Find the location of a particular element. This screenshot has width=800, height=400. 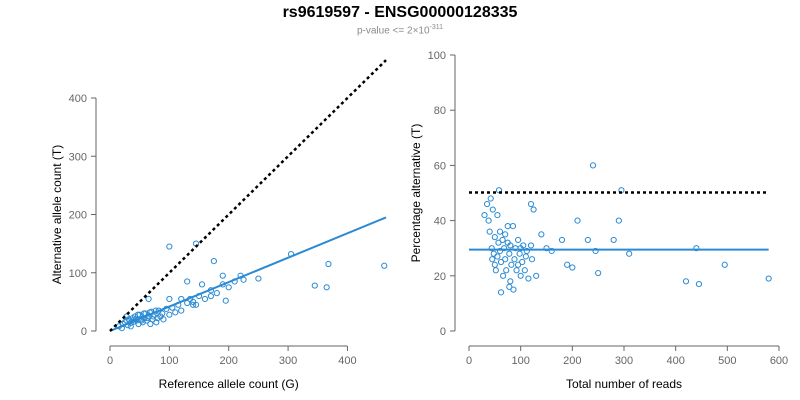

chart-title: rs9619597 - ENSG00000128335 is located at coordinates (400, 12).